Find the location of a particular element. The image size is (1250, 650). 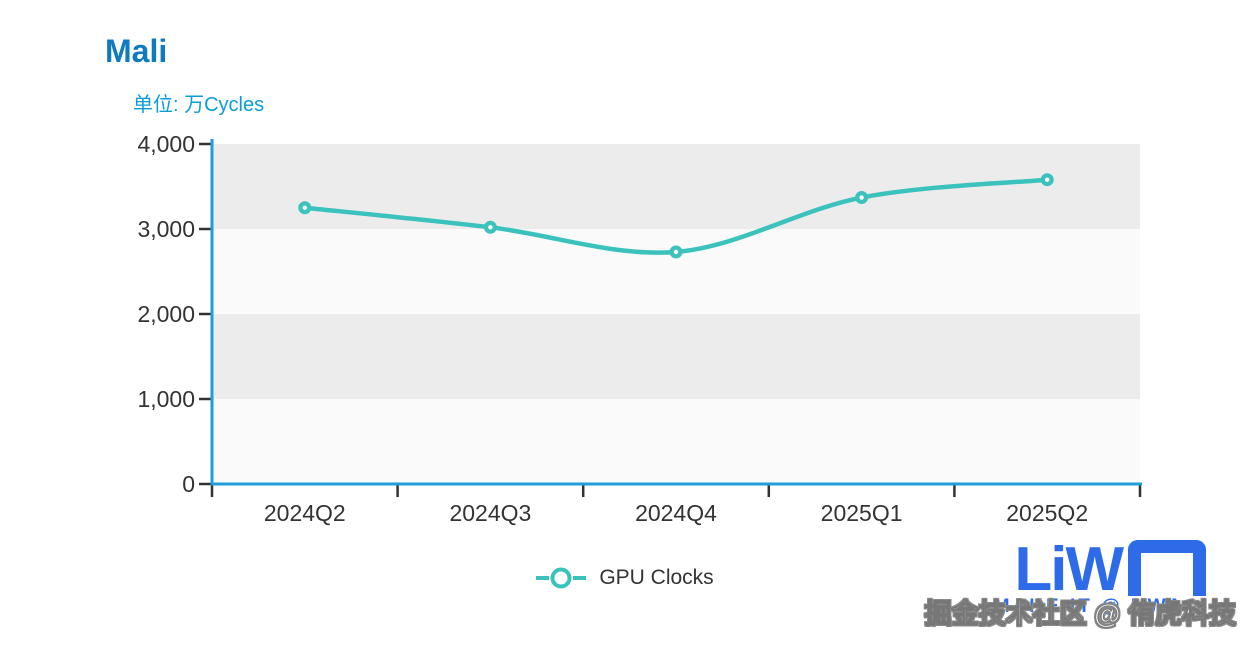

y-tick-label: 0 is located at coordinates (188, 484).